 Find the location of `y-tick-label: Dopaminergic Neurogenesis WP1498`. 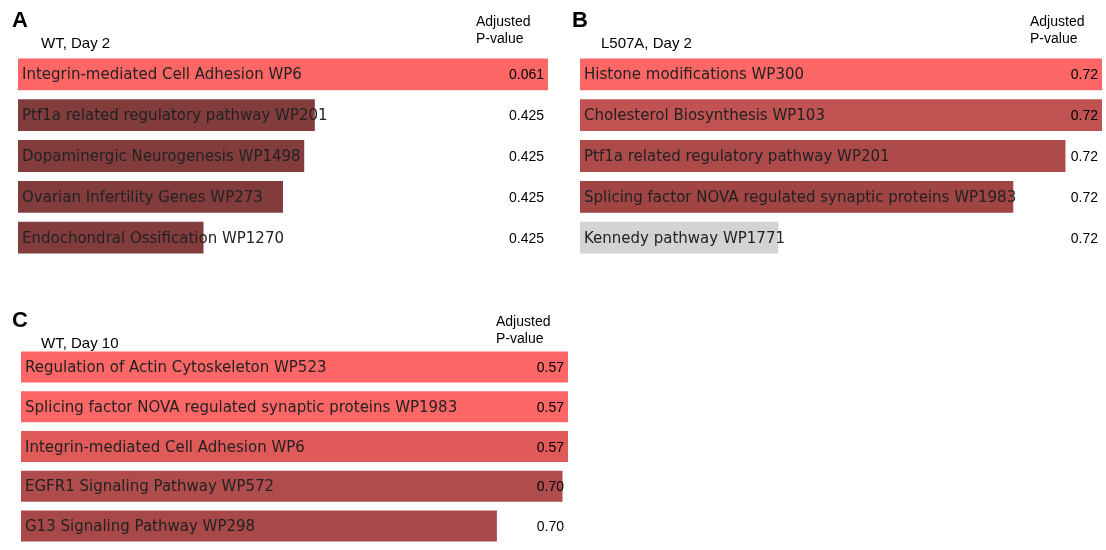

y-tick-label: Dopaminergic Neurogenesis WP1498 is located at coordinates (161, 156).